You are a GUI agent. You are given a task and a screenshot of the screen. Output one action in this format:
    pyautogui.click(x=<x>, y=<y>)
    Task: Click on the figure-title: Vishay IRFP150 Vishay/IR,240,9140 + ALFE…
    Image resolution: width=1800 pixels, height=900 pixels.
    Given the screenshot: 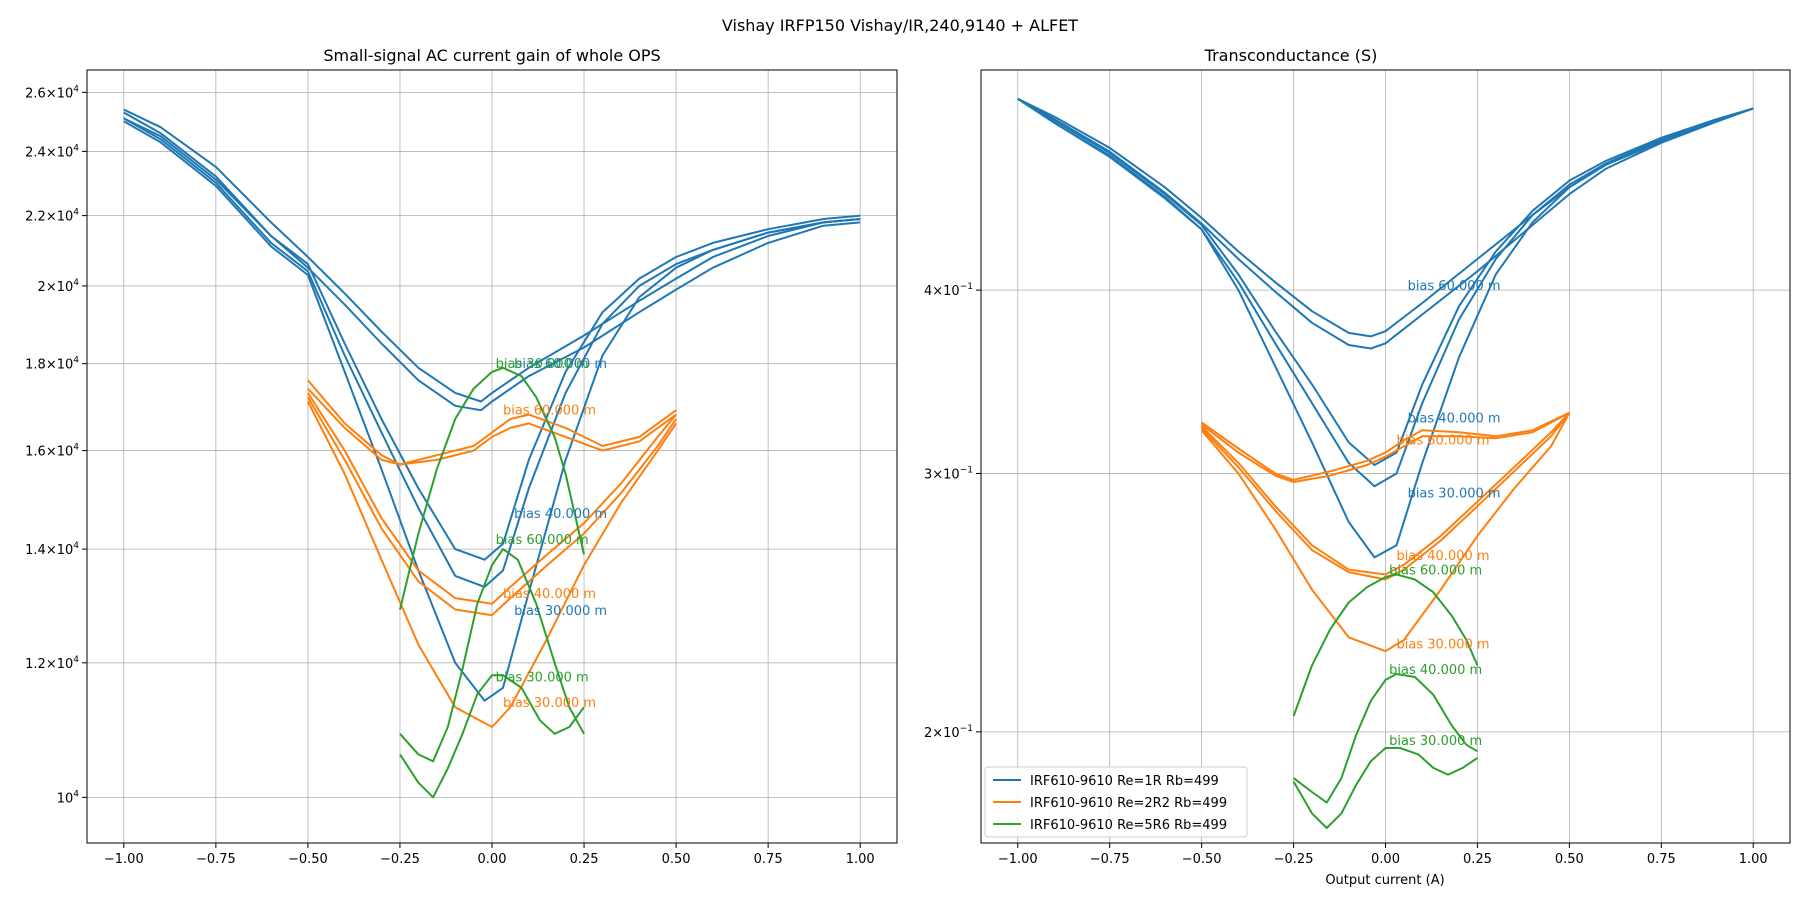 What is the action you would take?
    pyautogui.click(x=900, y=25)
    